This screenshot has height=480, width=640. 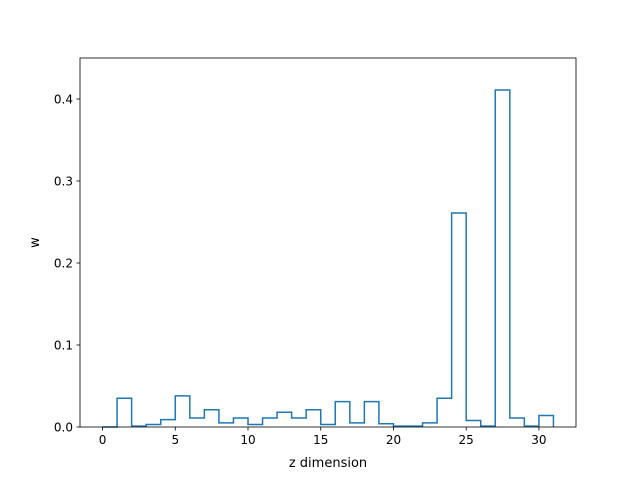 What do you see at coordinates (247, 440) in the screenshot?
I see `x-tick-label: 10` at bounding box center [247, 440].